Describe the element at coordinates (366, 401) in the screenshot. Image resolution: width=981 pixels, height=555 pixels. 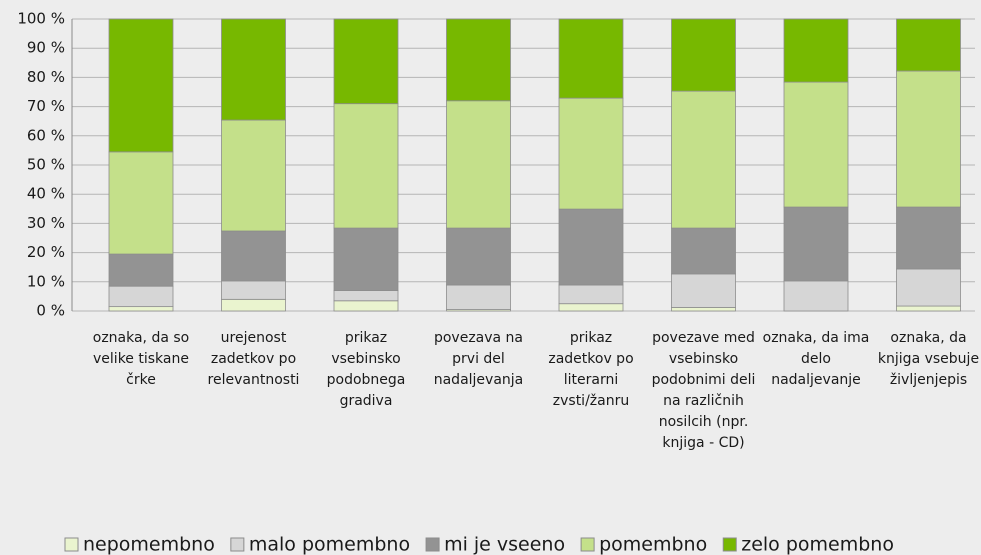
I see `label-line: gradiva` at that location.